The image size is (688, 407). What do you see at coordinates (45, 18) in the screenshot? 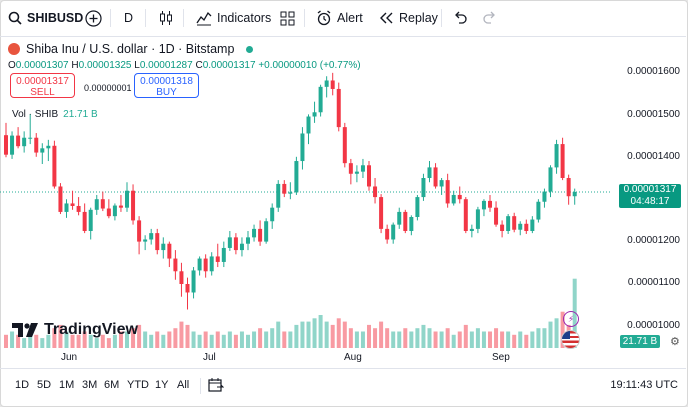
I see `symbol-search-button: SHIBUSD` at bounding box center [45, 18].